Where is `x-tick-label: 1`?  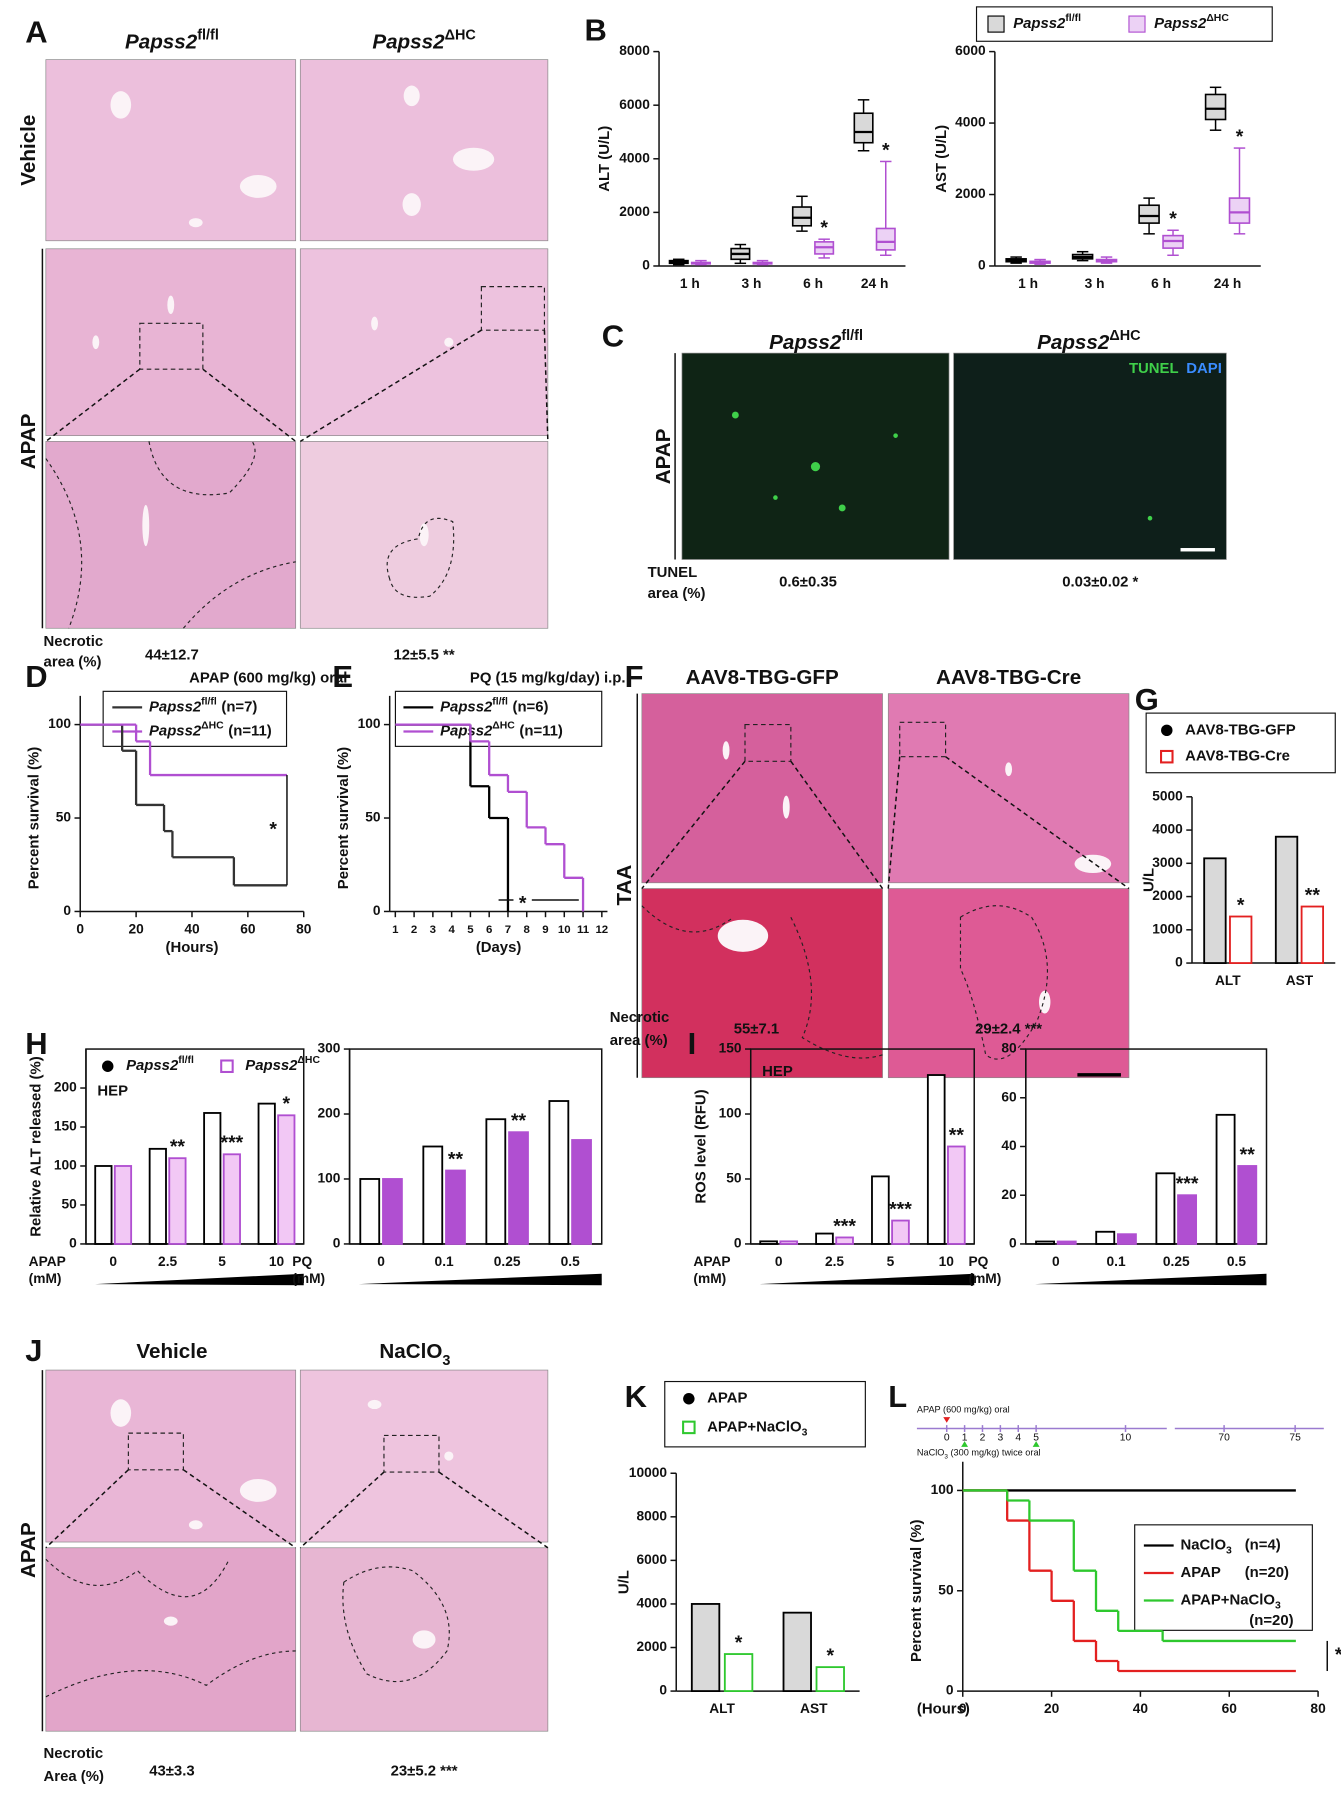
x-tick-label: 1 is located at coordinates (395, 930).